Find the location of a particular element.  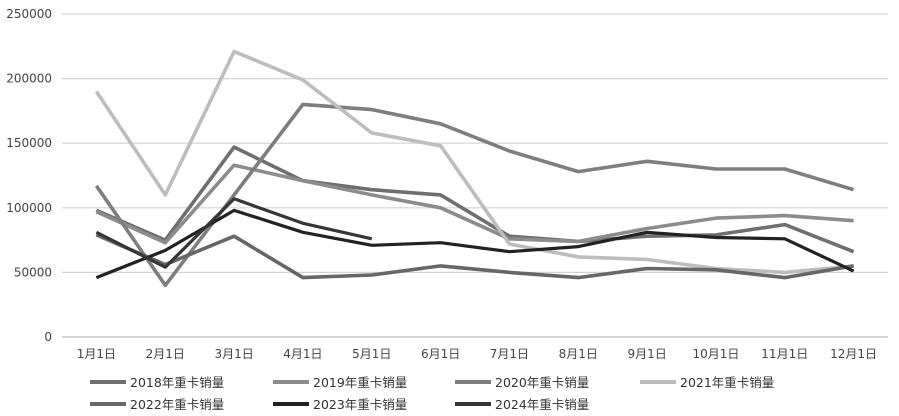

legend-item-2019: 2019年重卡销量 is located at coordinates (340, 381).